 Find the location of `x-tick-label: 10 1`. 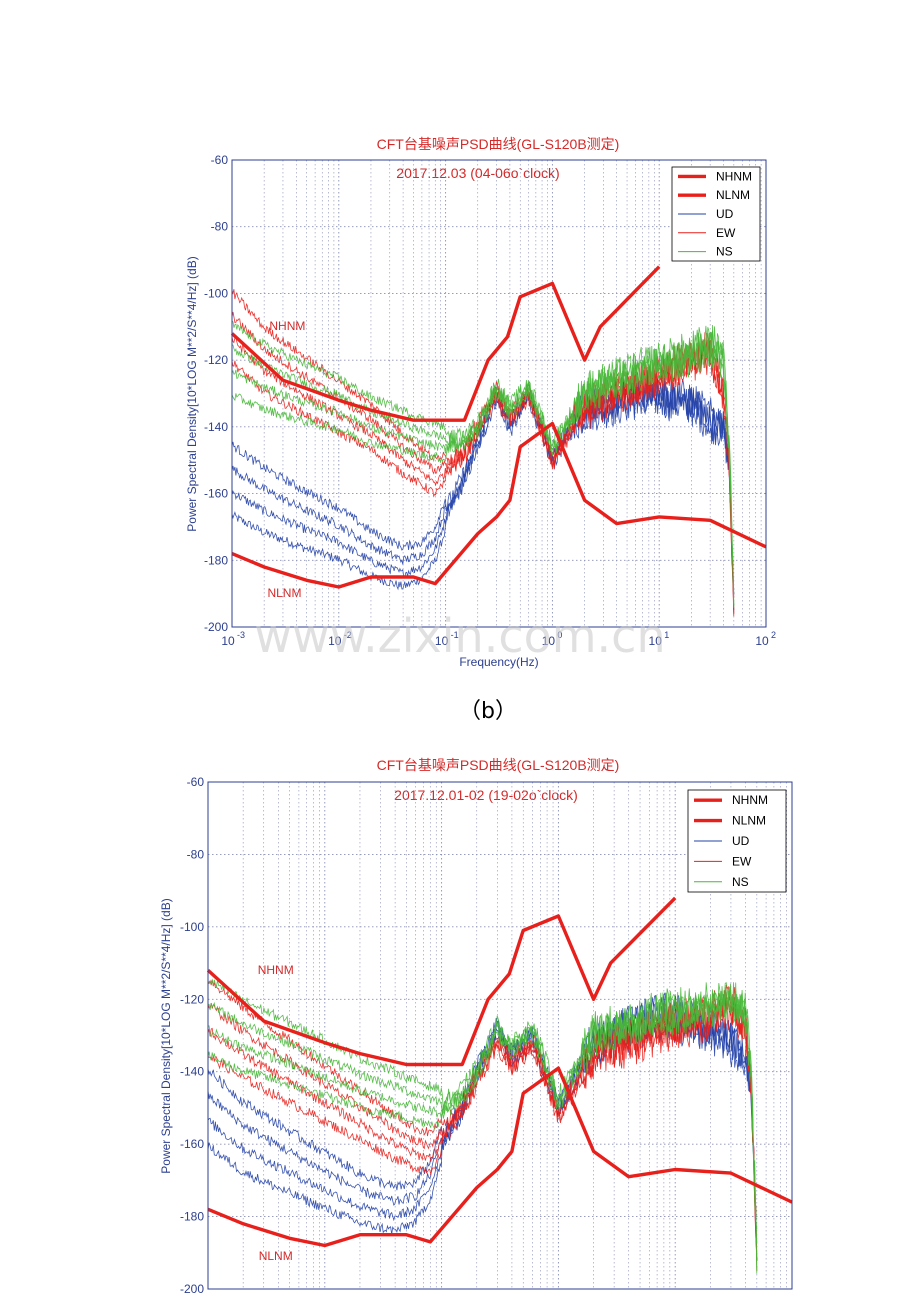

x-tick-label: 10 1 is located at coordinates (659, 639).